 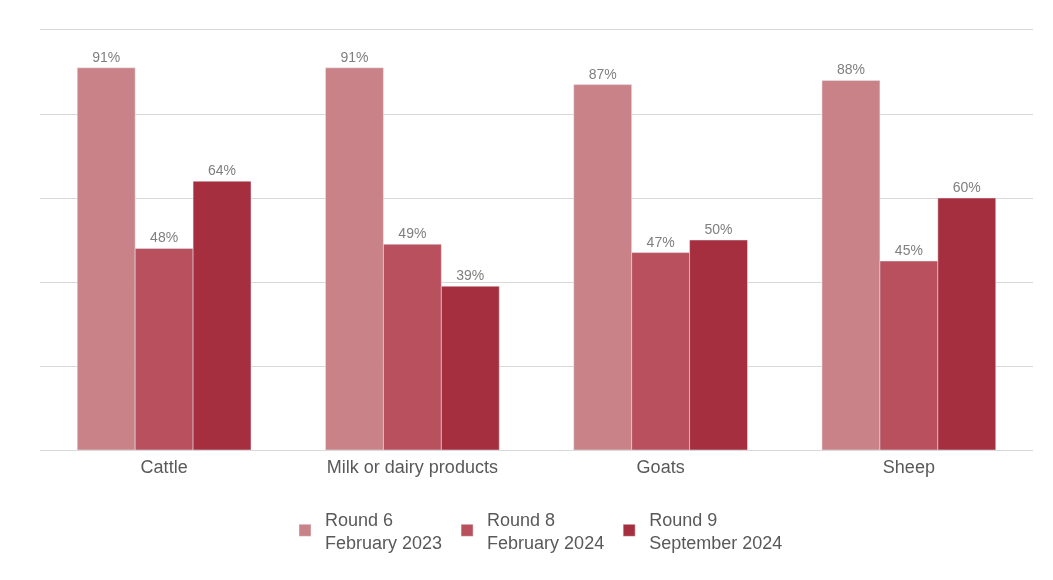 I want to click on x-tick-label: Sheep, so click(x=908, y=466).